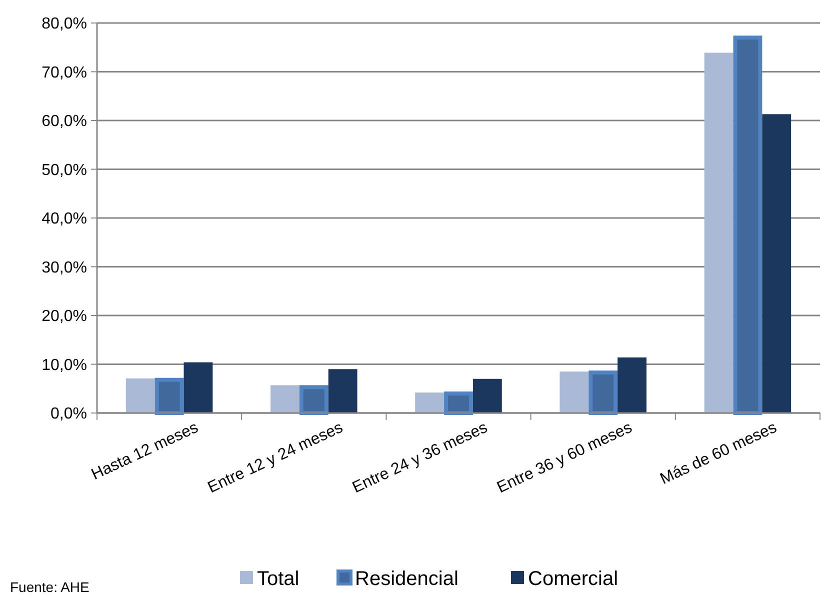  What do you see at coordinates (68, 414) in the screenshot?
I see `y-tick-label: 0,0%` at bounding box center [68, 414].